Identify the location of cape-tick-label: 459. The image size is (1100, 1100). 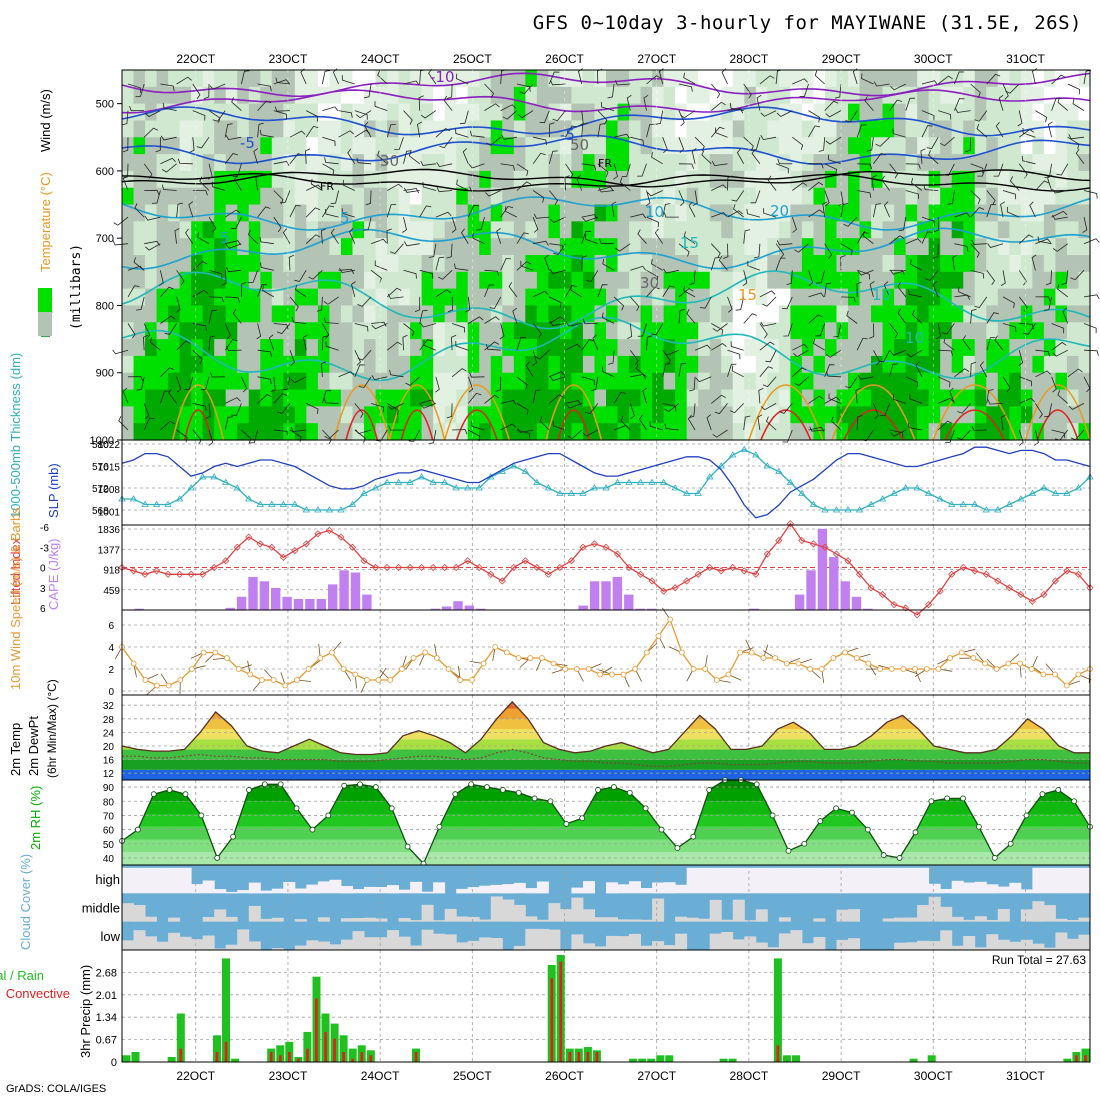
(111, 591).